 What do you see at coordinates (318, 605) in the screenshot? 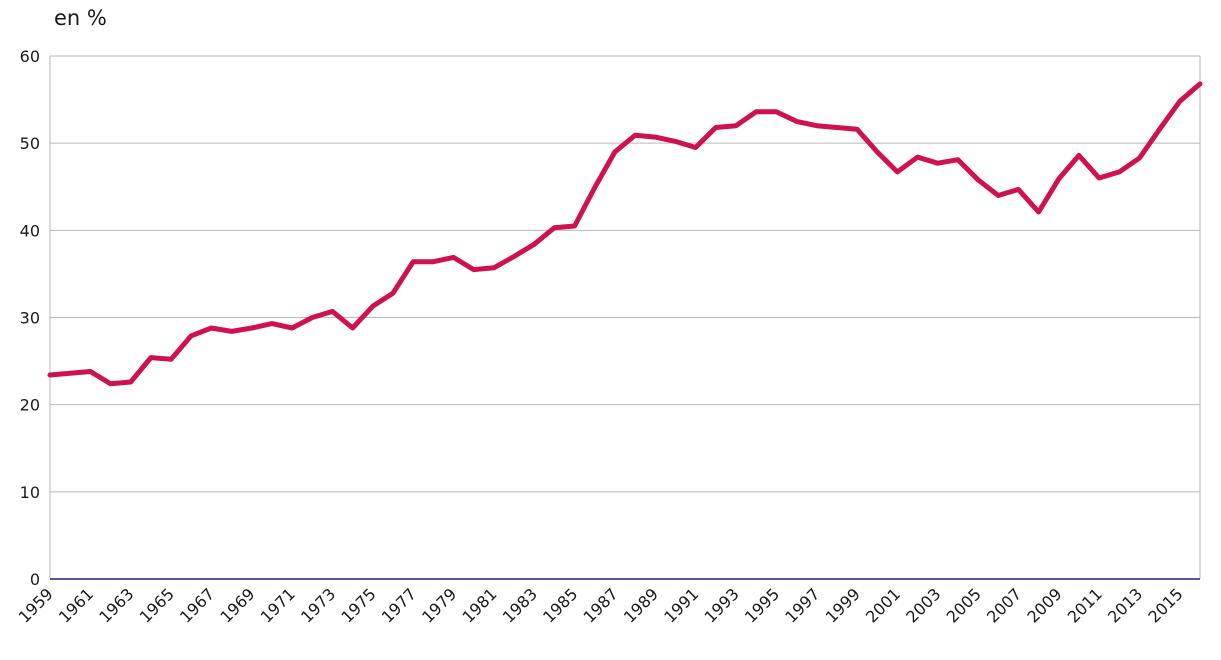
I see `x-tick-label-1973: 1973` at bounding box center [318, 605].